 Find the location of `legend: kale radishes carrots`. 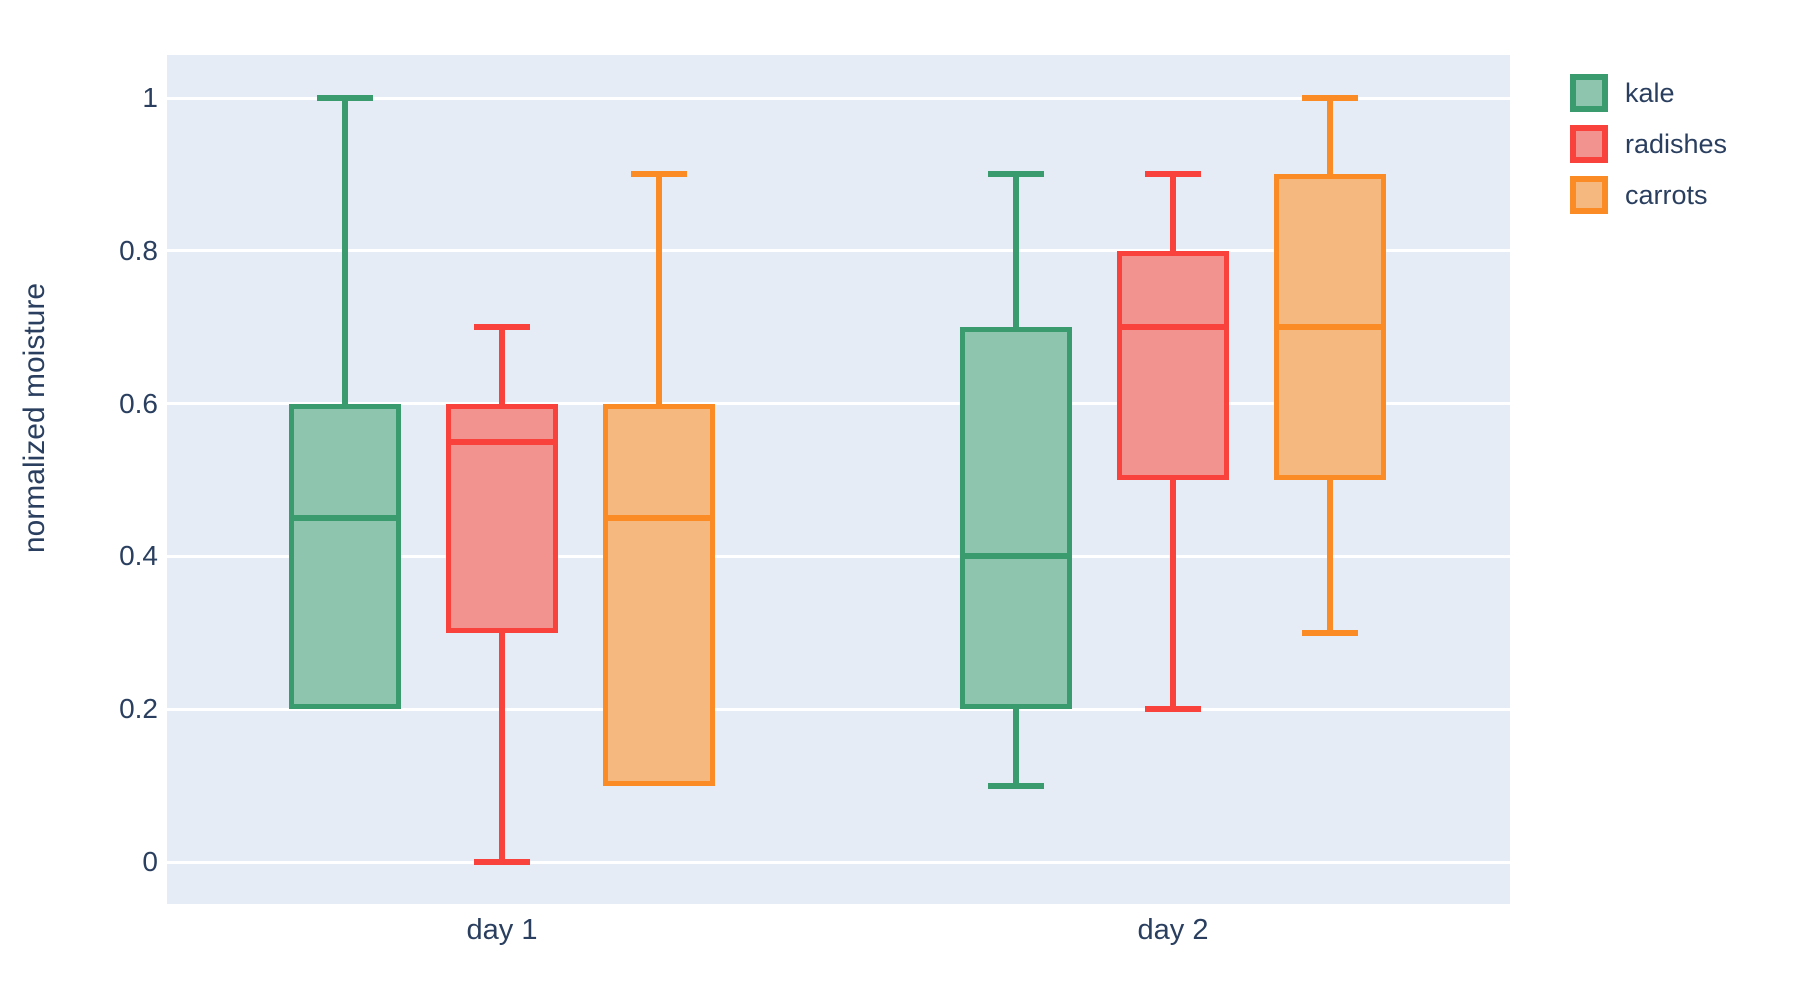

legend: kale radishes carrots is located at coordinates (1648, 144).